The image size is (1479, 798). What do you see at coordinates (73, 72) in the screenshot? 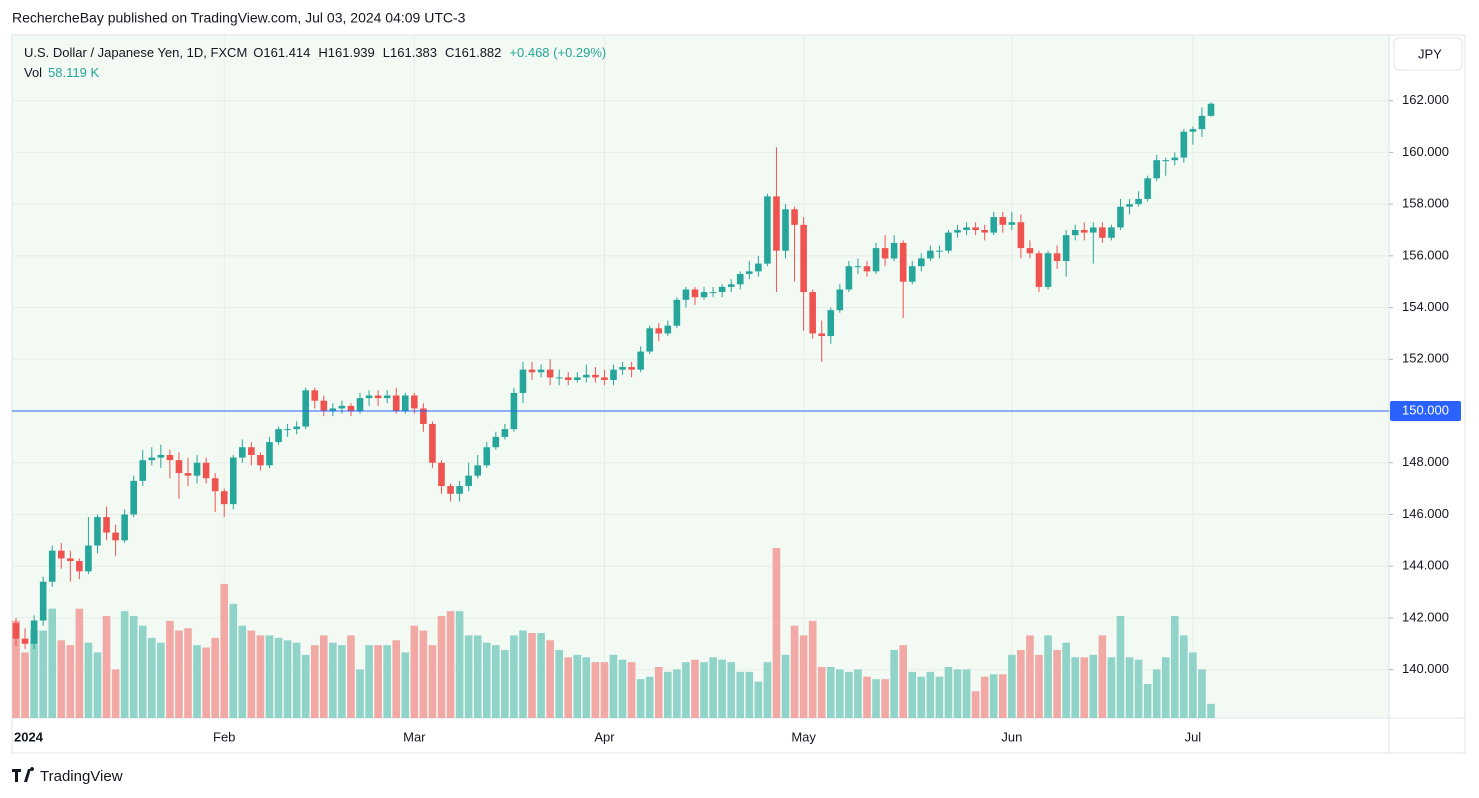
I see `volume-value: 58.119 K` at bounding box center [73, 72].